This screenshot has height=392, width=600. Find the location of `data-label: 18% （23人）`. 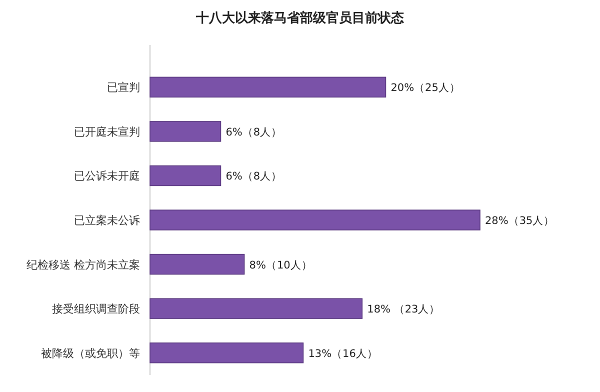

data-label: 18% （23人） is located at coordinates (403, 310).